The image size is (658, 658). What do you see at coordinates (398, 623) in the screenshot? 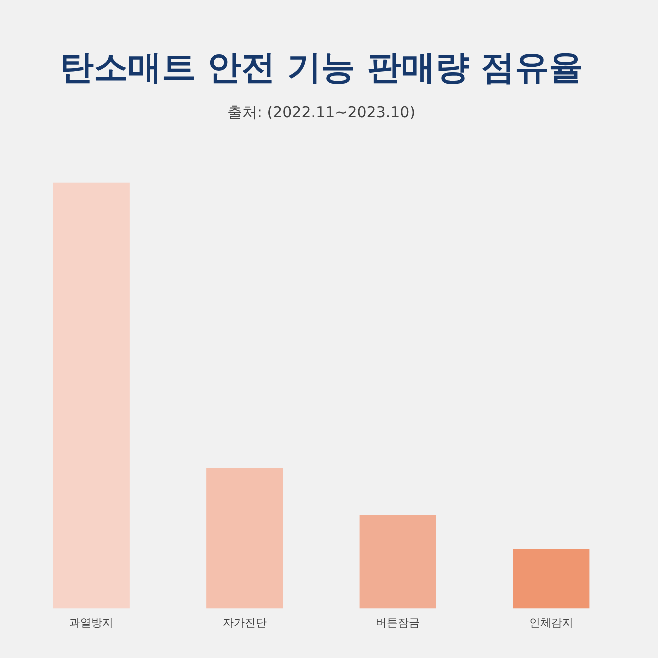
I see `x-tick-label: 버튼잠금` at bounding box center [398, 623].